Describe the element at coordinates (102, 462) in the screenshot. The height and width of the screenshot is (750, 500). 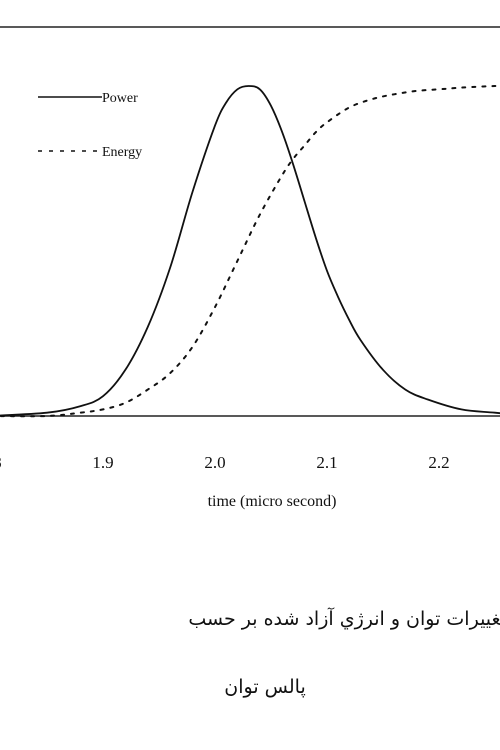
I see `x-tick-label: 1.9` at that location.